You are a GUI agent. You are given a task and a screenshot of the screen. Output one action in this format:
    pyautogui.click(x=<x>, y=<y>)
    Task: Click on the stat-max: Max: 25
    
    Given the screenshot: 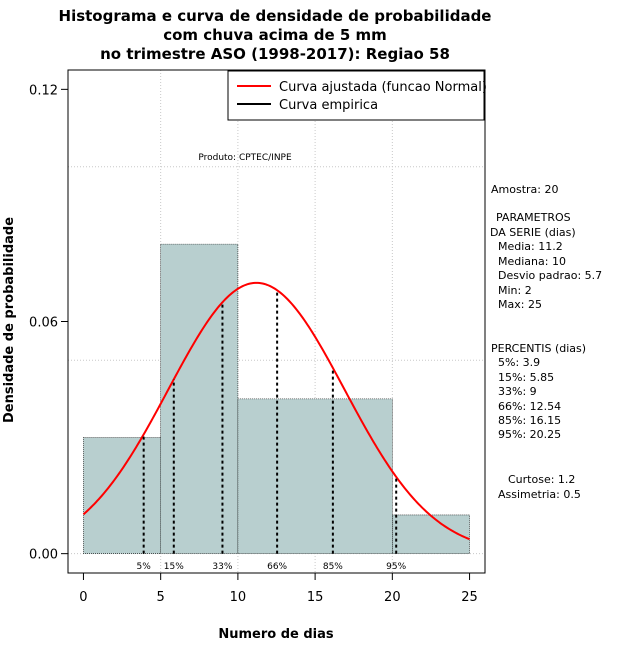 What is the action you would take?
    pyautogui.click(x=520, y=304)
    